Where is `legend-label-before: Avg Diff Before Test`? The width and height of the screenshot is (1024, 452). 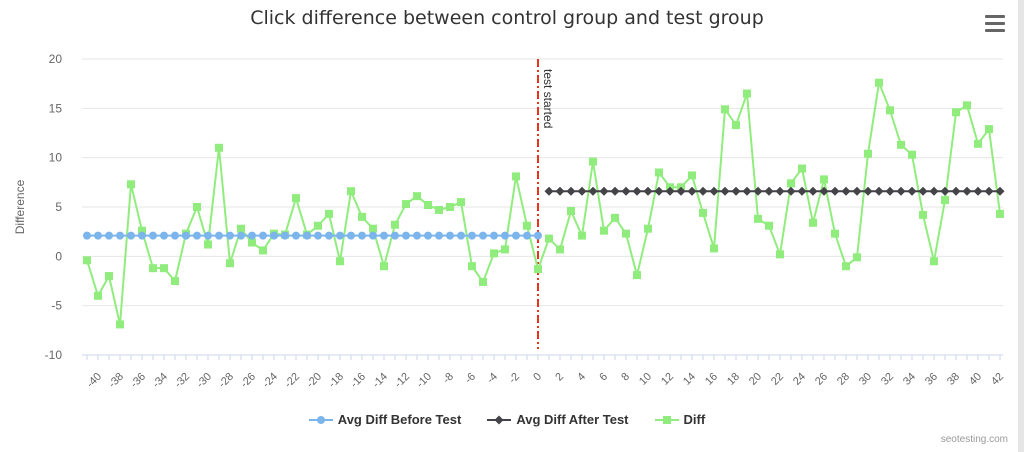 legend-label-before: Avg Diff Before Test is located at coordinates (399, 419).